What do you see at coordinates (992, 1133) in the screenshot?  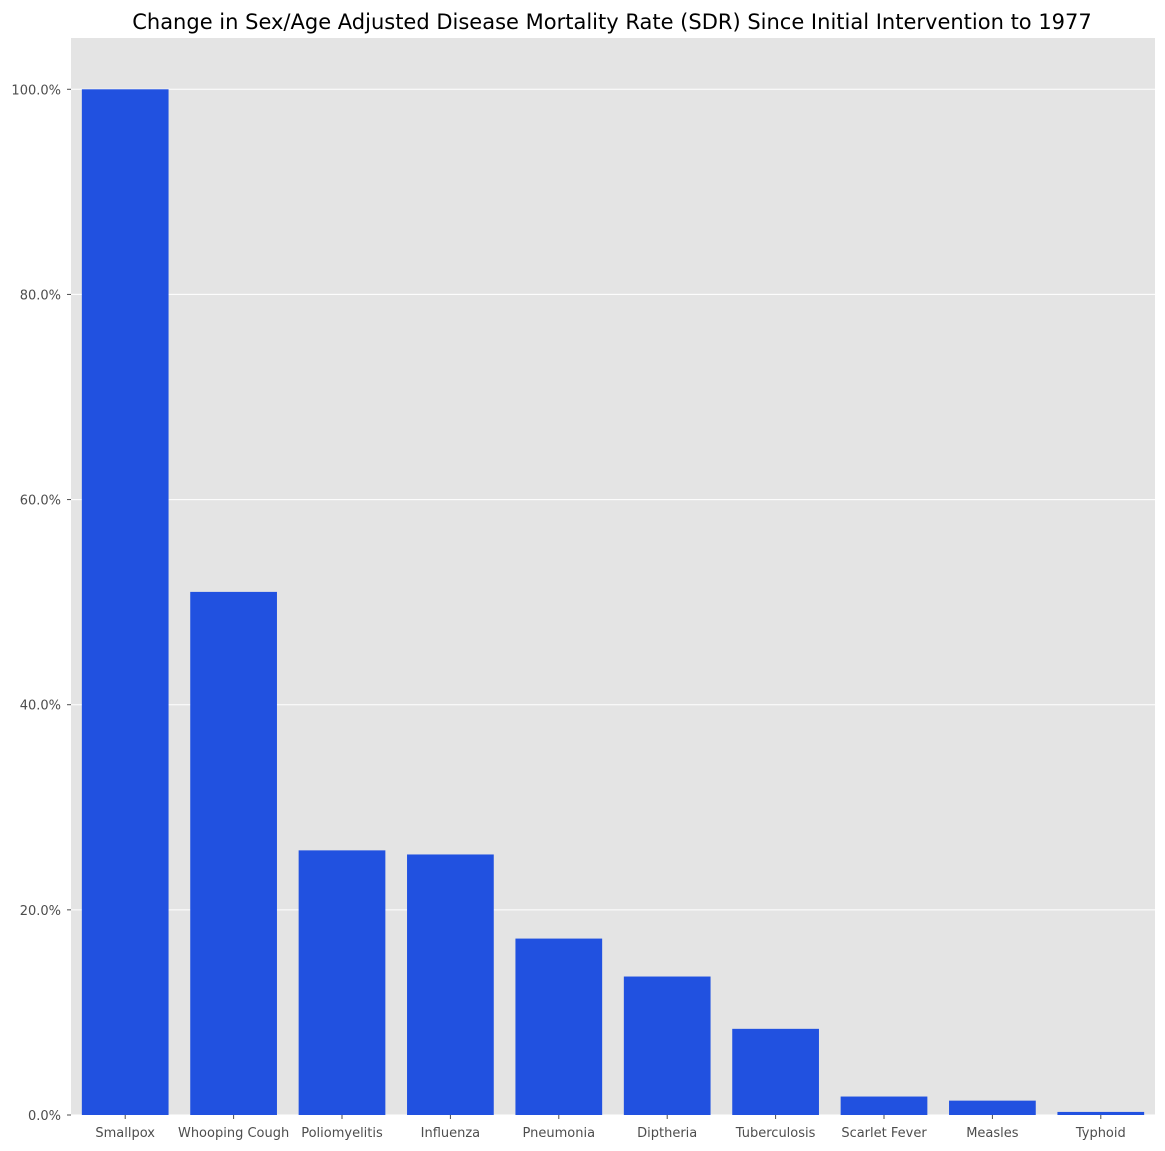 I see `x-tick-label: Measles` at bounding box center [992, 1133].